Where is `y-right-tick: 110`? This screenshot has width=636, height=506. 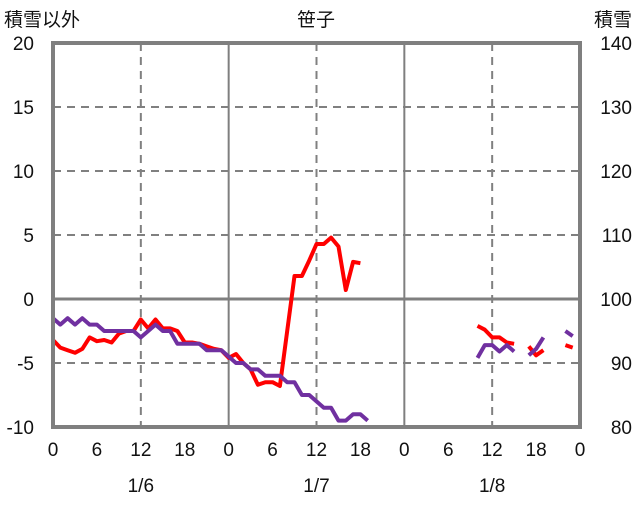 y-right-tick: 110 is located at coordinates (617, 236).